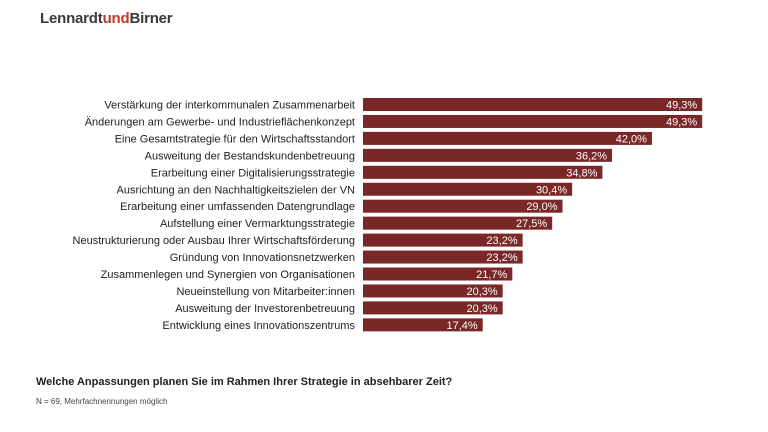  I want to click on category-label: Aufstellung einer Vermarktungsstrategie, so click(257, 224).